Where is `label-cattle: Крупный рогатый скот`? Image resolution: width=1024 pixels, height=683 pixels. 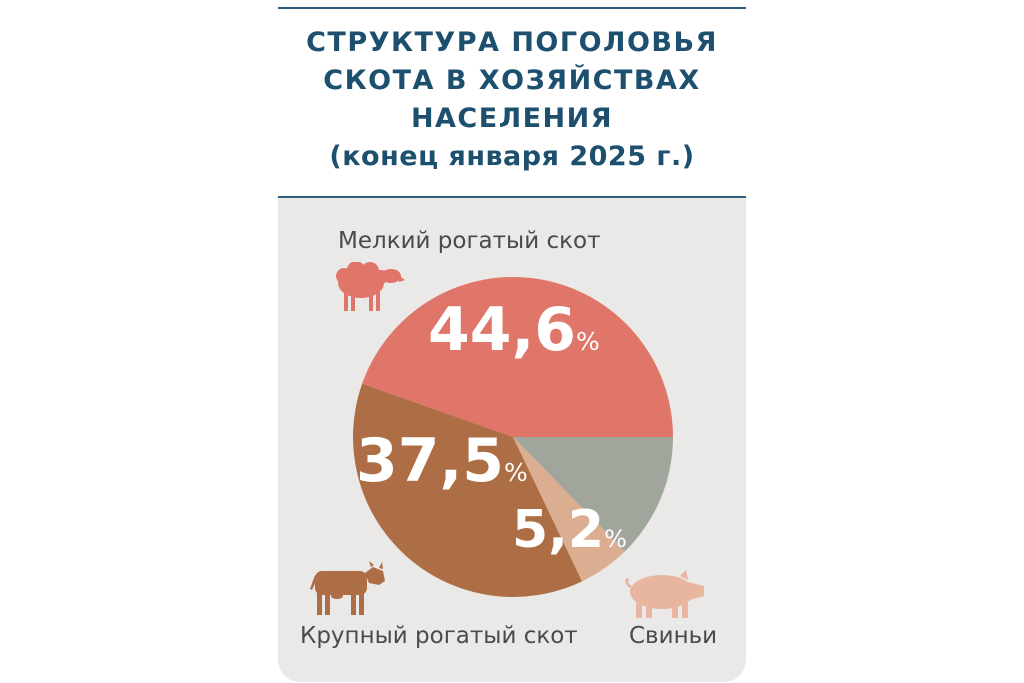
label-cattle: Крупный рогатый скот is located at coordinates (439, 636).